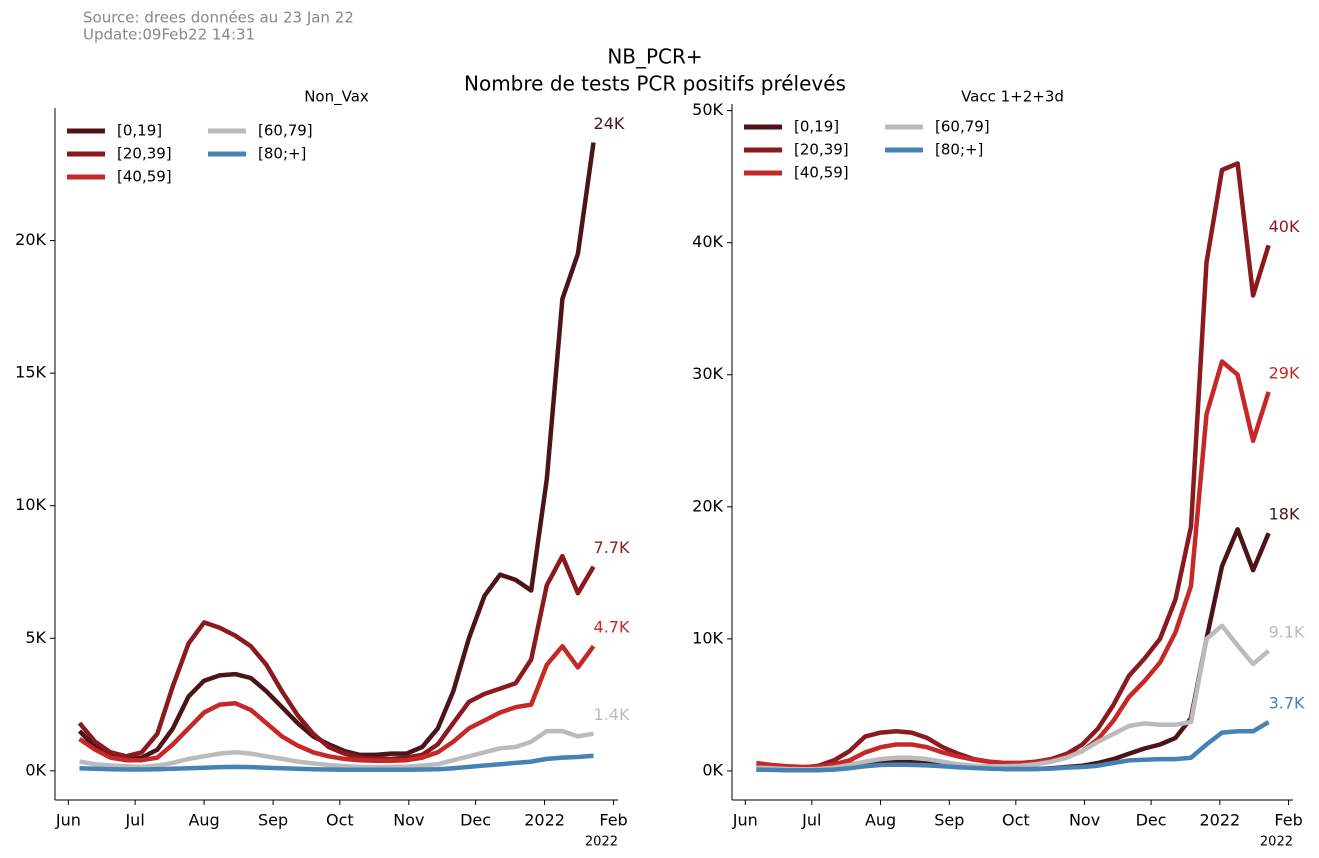 Image resolution: width=1319 pixels, height=858 pixels. I want to click on figure-subtitle: Nombre de tests PCR positifs prélevés, so click(655, 84).